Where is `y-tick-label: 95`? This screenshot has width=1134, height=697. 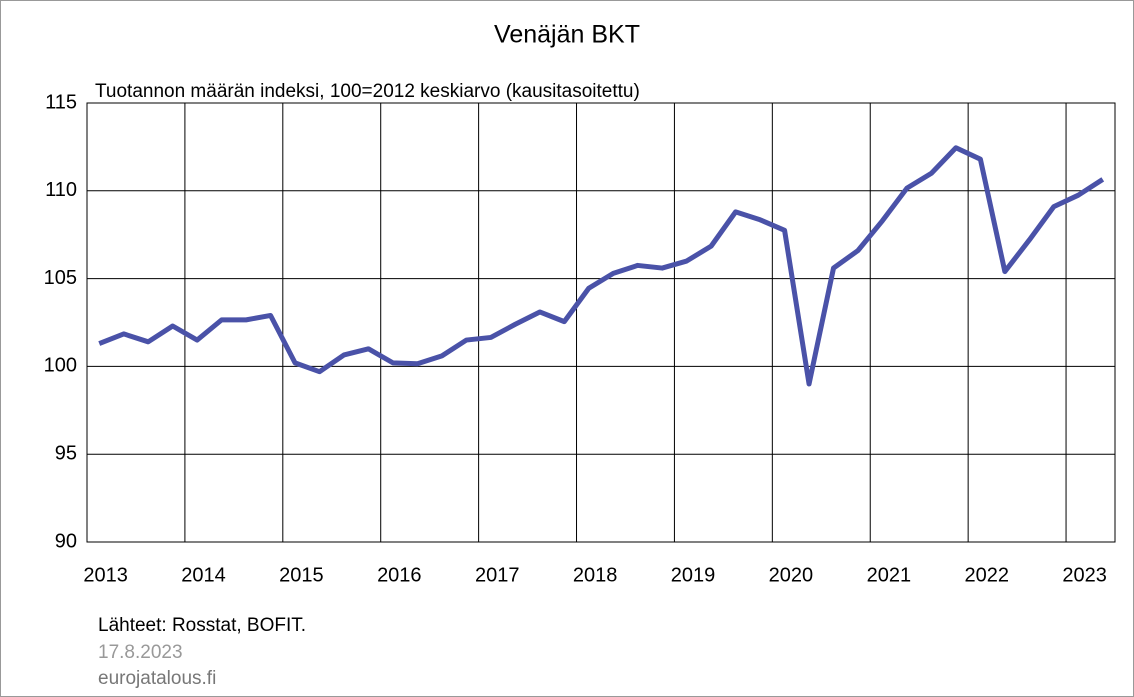
y-tick-label: 95 is located at coordinates (66, 453).